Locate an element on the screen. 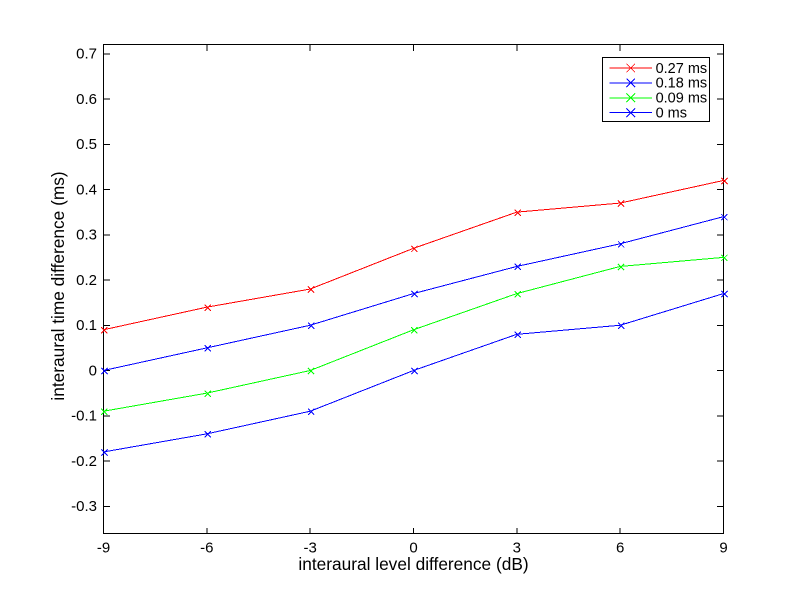 This screenshot has width=800, height=600. svg-text: -0.2 is located at coordinates (84, 461).